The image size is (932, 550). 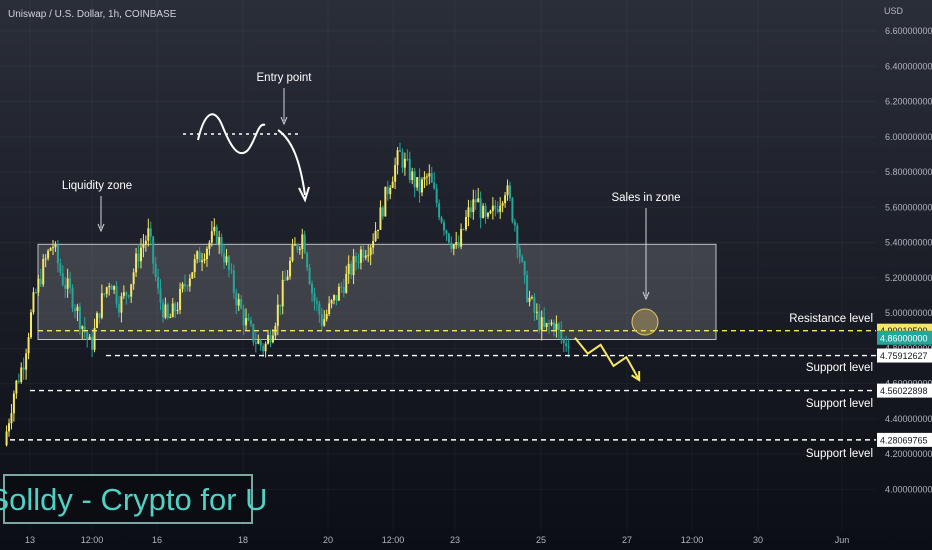 I want to click on x-tick-label: 25, so click(x=541, y=540).